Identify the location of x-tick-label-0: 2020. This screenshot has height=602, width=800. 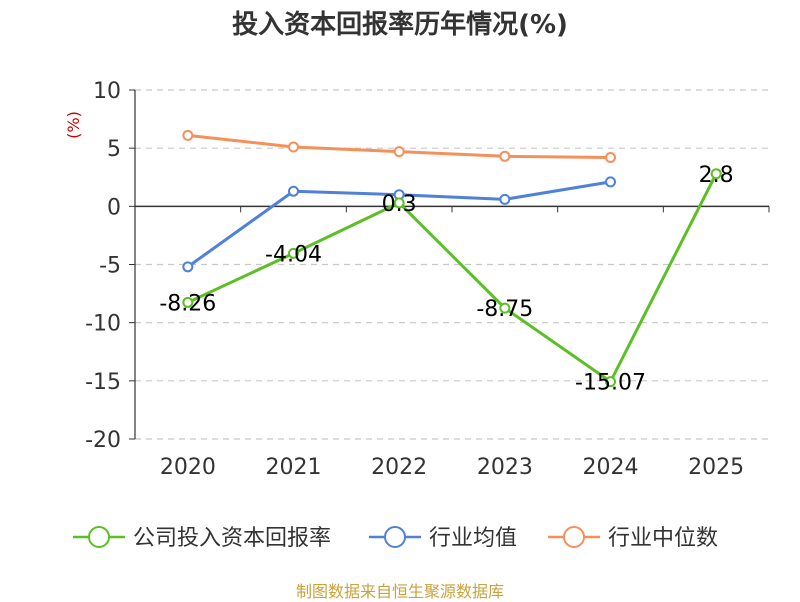
(188, 467).